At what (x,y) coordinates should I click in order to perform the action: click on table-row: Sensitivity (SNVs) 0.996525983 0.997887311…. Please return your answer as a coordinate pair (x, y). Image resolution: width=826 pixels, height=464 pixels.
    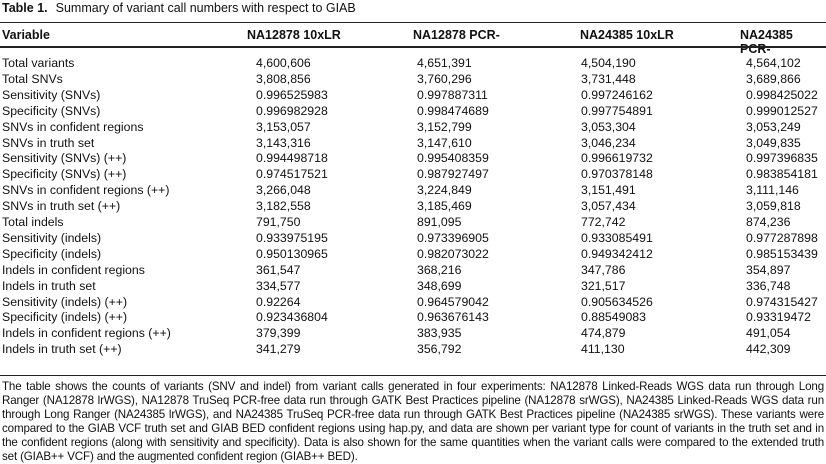
    Looking at the image, I should click on (413, 95).